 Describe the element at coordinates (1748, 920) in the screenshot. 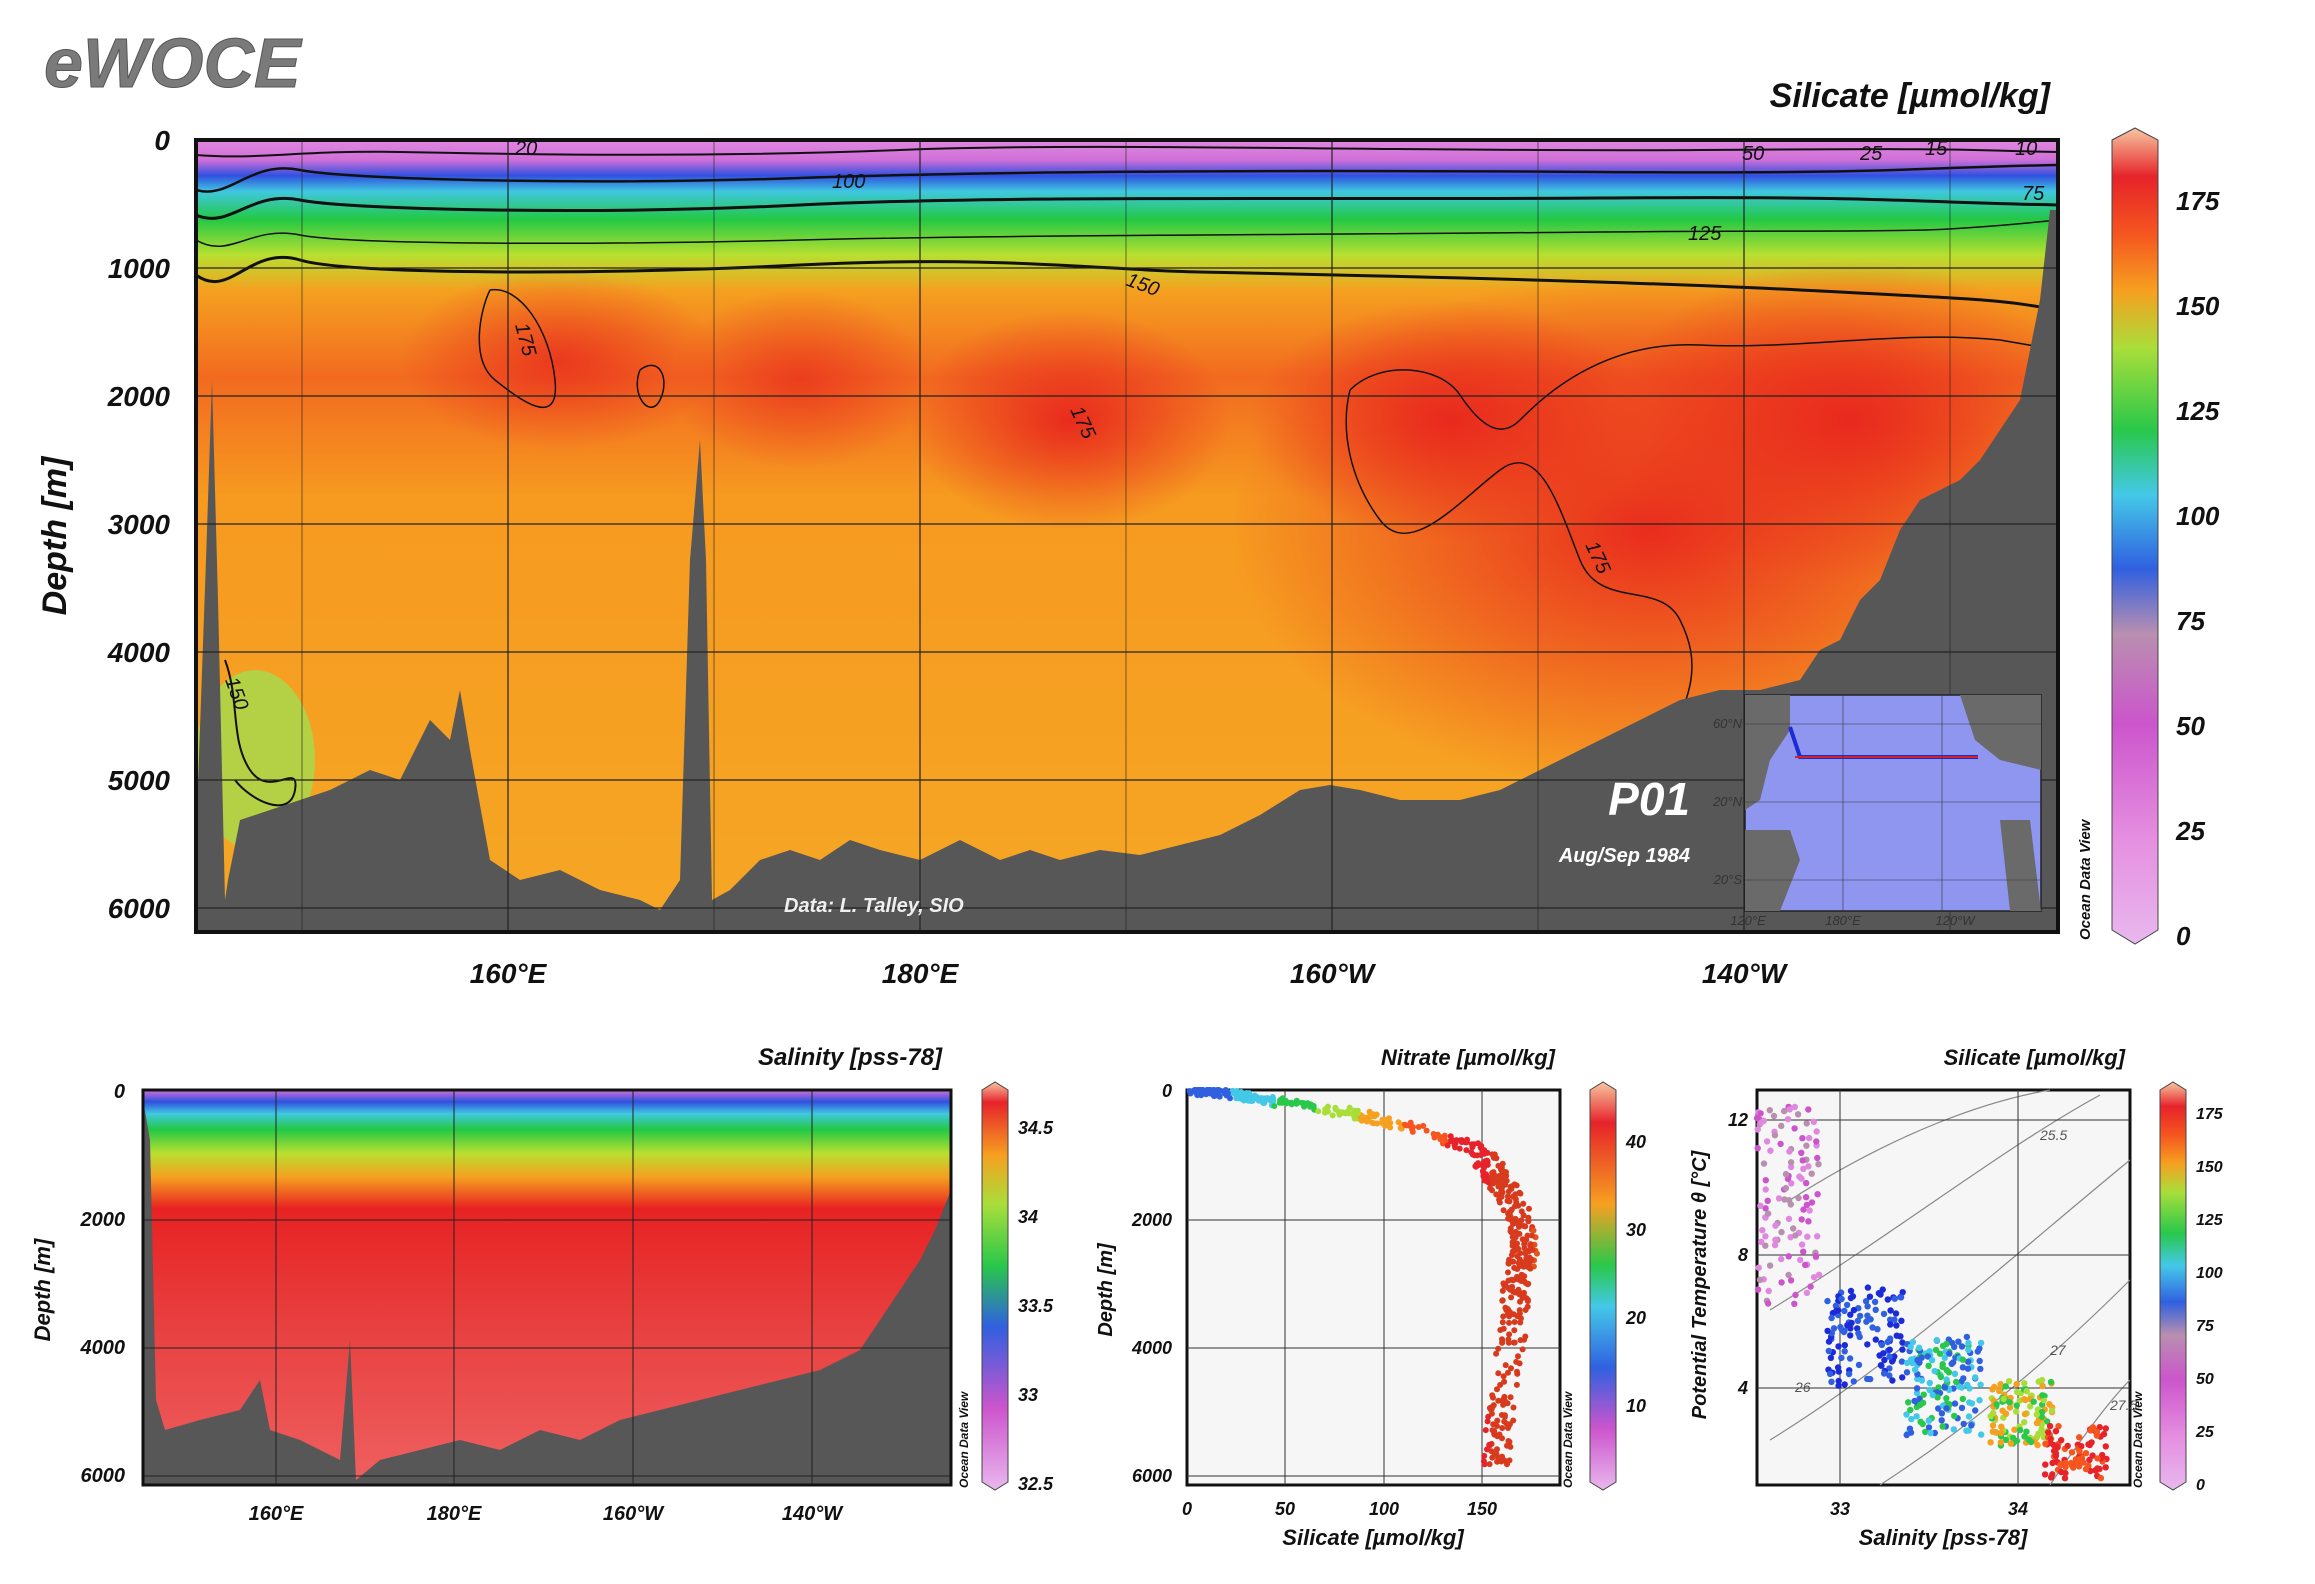

I see `inset-lon-120e: 120°E` at that location.